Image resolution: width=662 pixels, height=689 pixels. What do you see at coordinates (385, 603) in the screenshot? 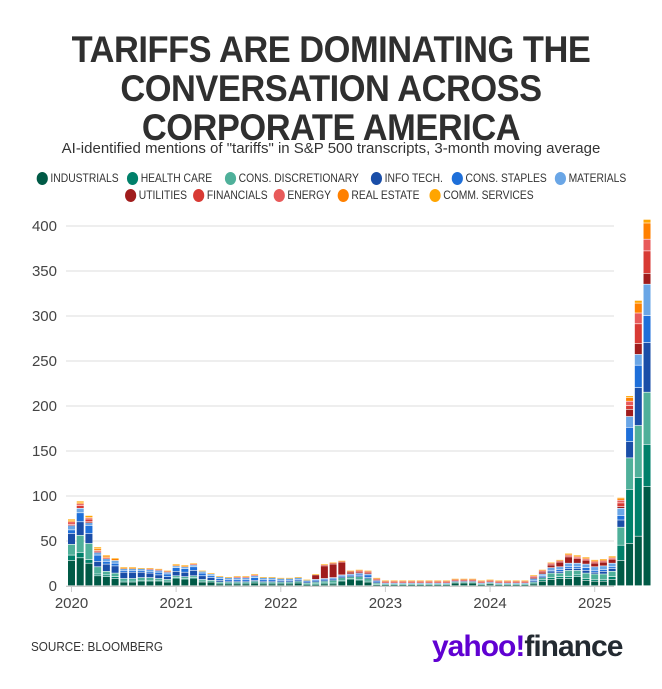
I see `x-tick-label: 2023` at bounding box center [385, 603].